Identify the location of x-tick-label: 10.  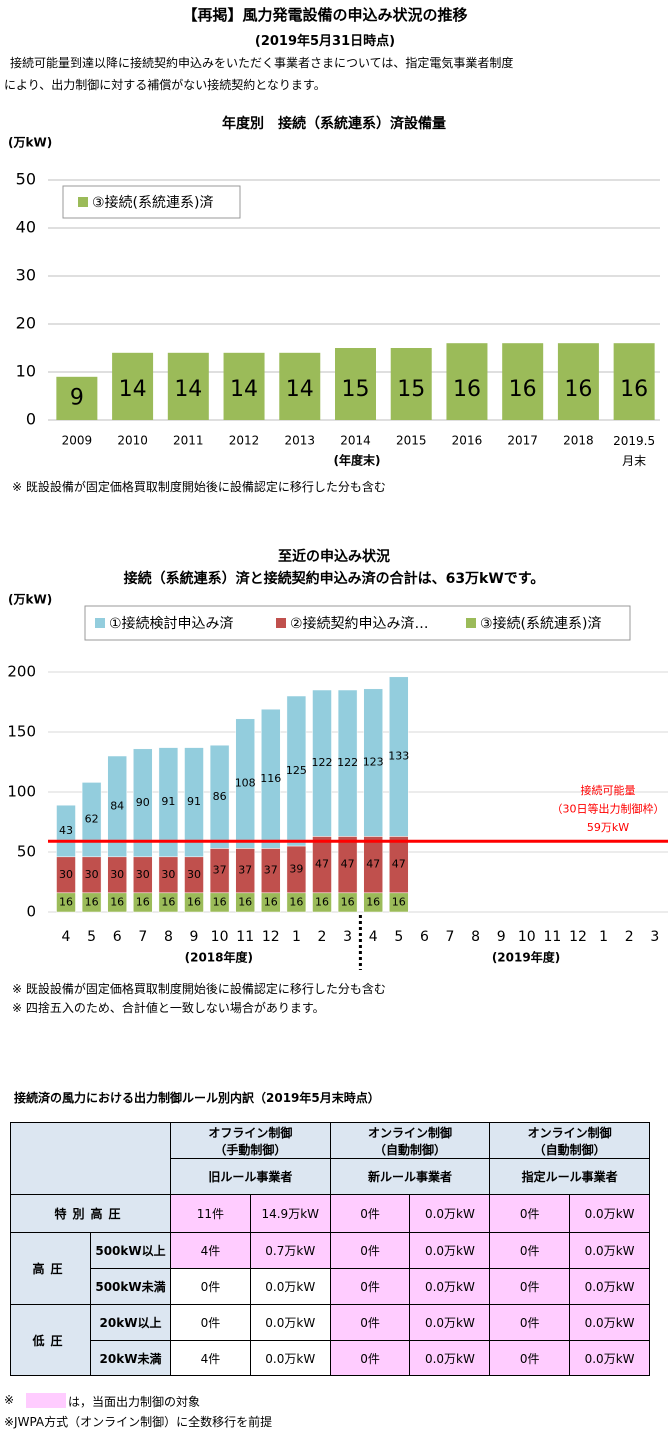
(220, 937).